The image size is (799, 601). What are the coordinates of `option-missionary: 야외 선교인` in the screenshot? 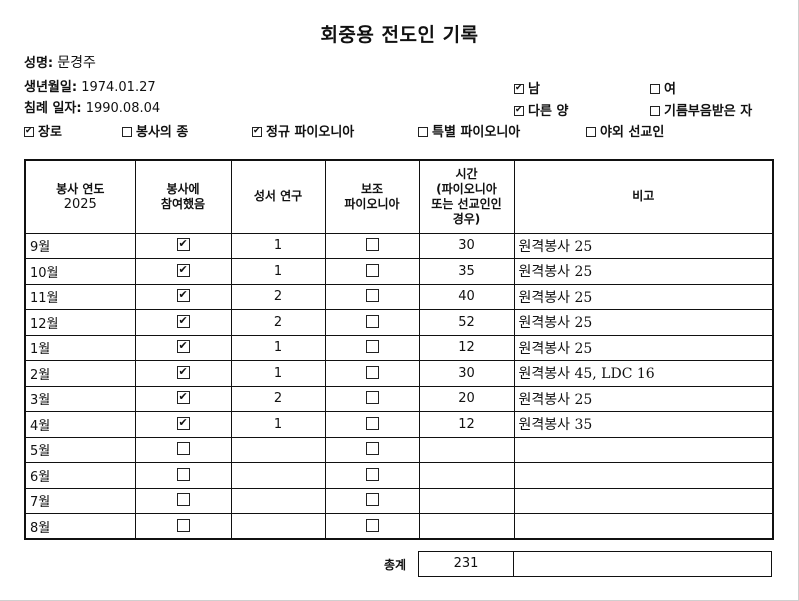 It's located at (625, 130).